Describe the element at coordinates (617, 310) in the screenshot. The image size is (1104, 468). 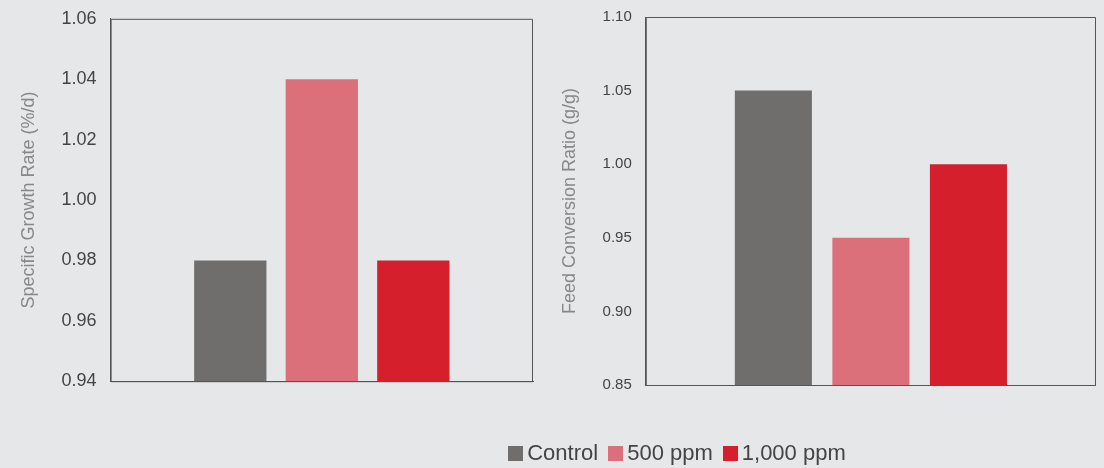
I see `y-tick-label: 0.90` at that location.